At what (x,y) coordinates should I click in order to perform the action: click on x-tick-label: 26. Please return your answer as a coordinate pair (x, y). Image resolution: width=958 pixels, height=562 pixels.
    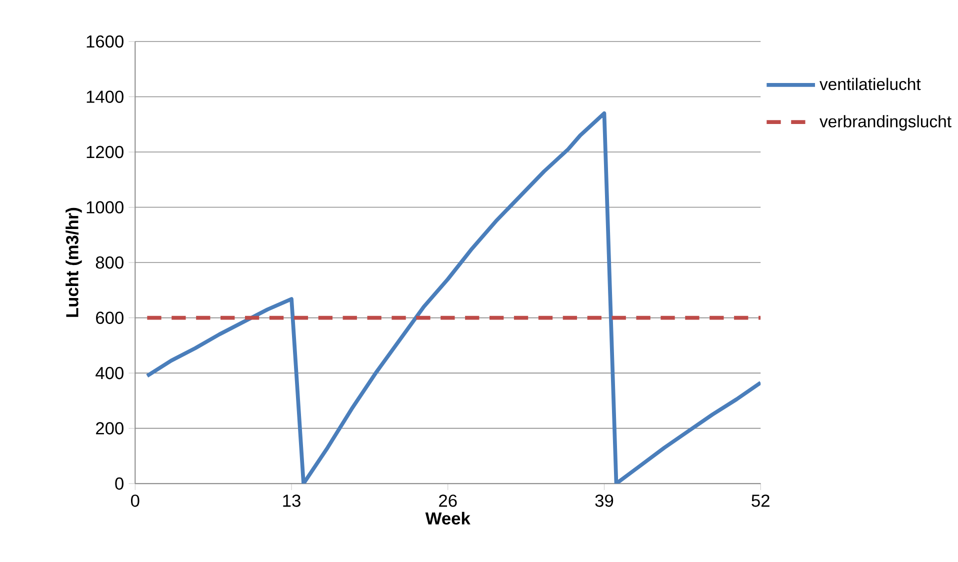
    Looking at the image, I should click on (448, 500).